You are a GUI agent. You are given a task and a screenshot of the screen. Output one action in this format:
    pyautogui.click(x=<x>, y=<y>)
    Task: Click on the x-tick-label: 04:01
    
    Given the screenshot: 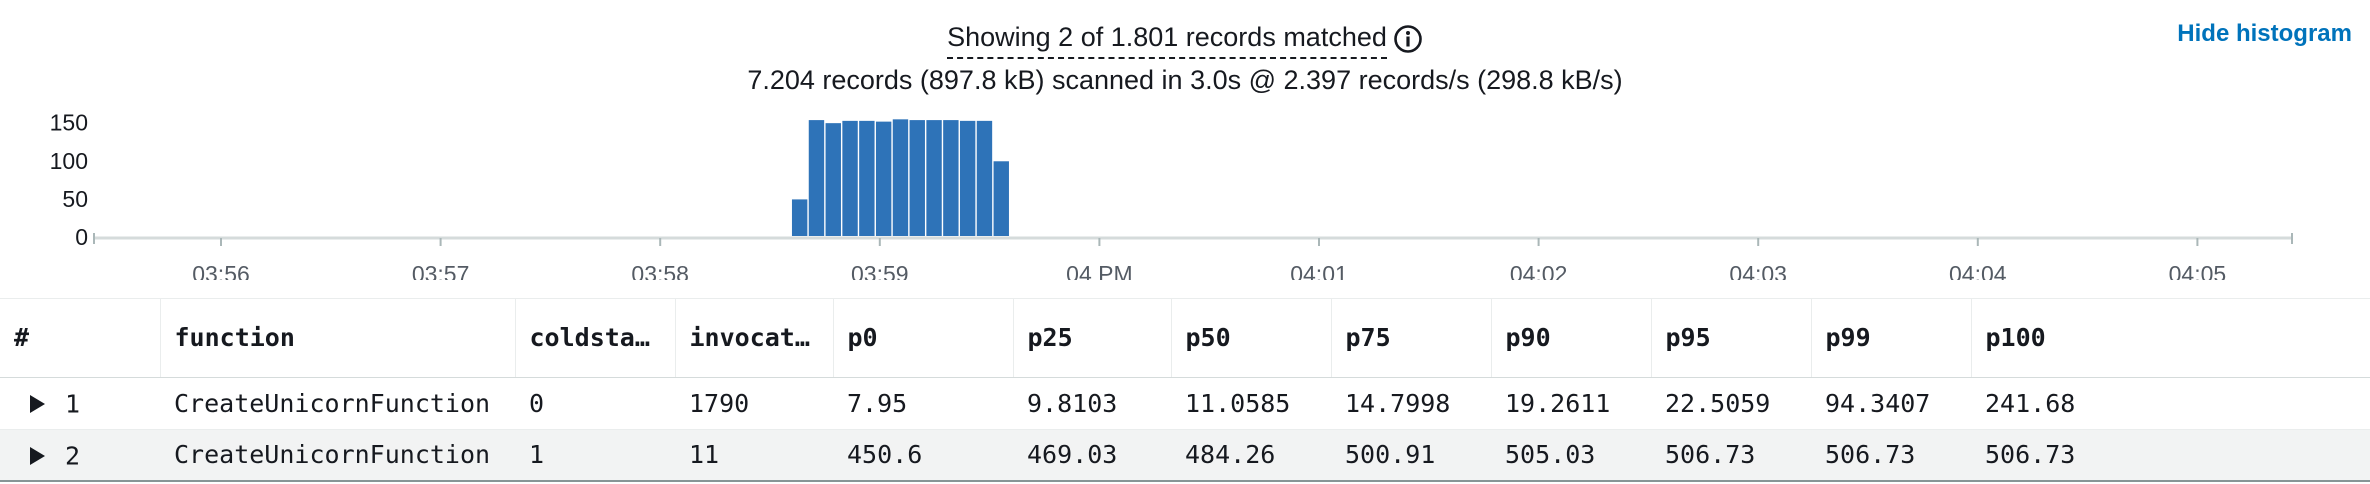 What is the action you would take?
    pyautogui.click(x=1319, y=270)
    